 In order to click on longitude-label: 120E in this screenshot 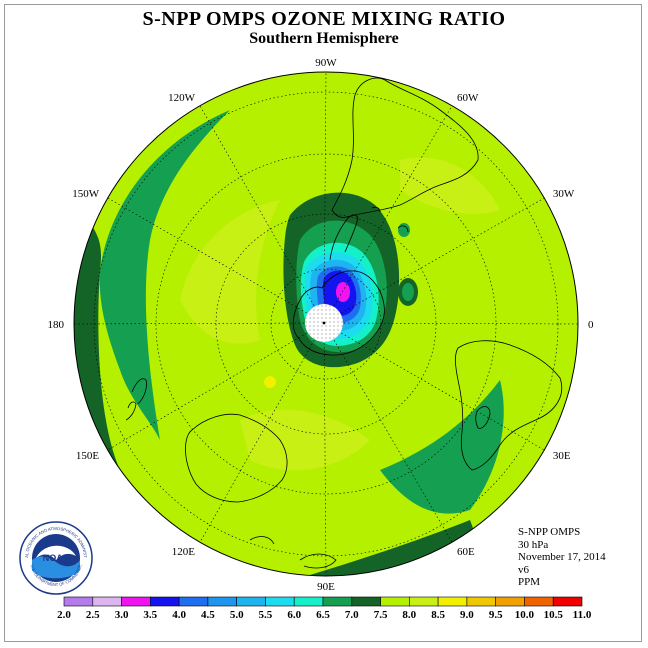, I will do `click(184, 552)`.